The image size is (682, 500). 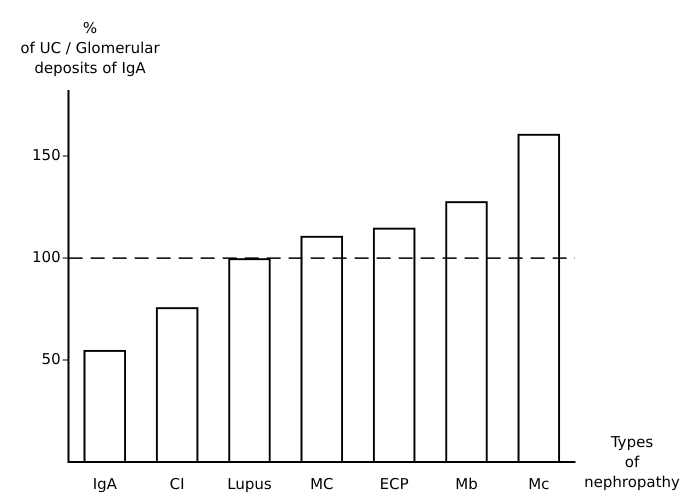 I want to click on x-tick-label: Mc, so click(x=539, y=483).